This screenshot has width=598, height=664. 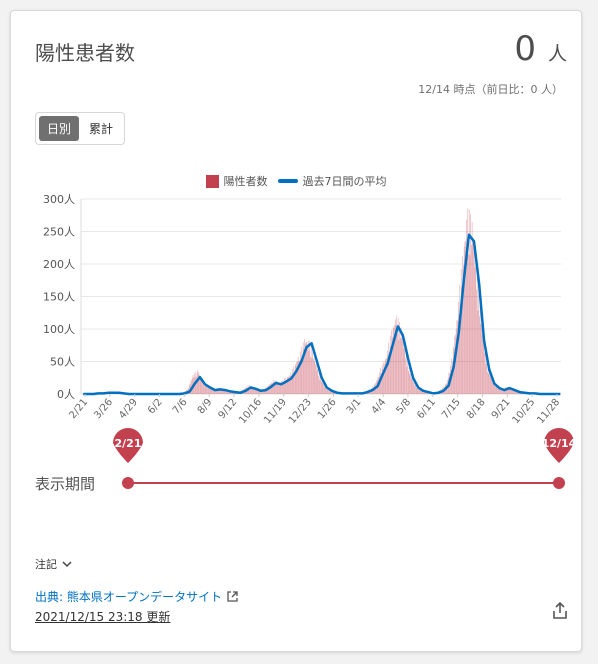 I want to click on notes-toggle: 注記, so click(x=54, y=564).